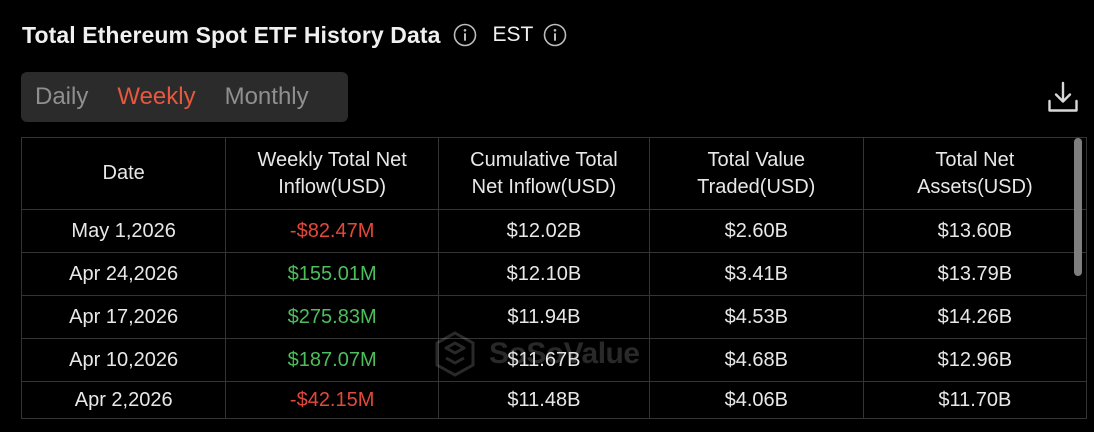 The width and height of the screenshot is (1094, 432). I want to click on info-icon, so click(465, 35).